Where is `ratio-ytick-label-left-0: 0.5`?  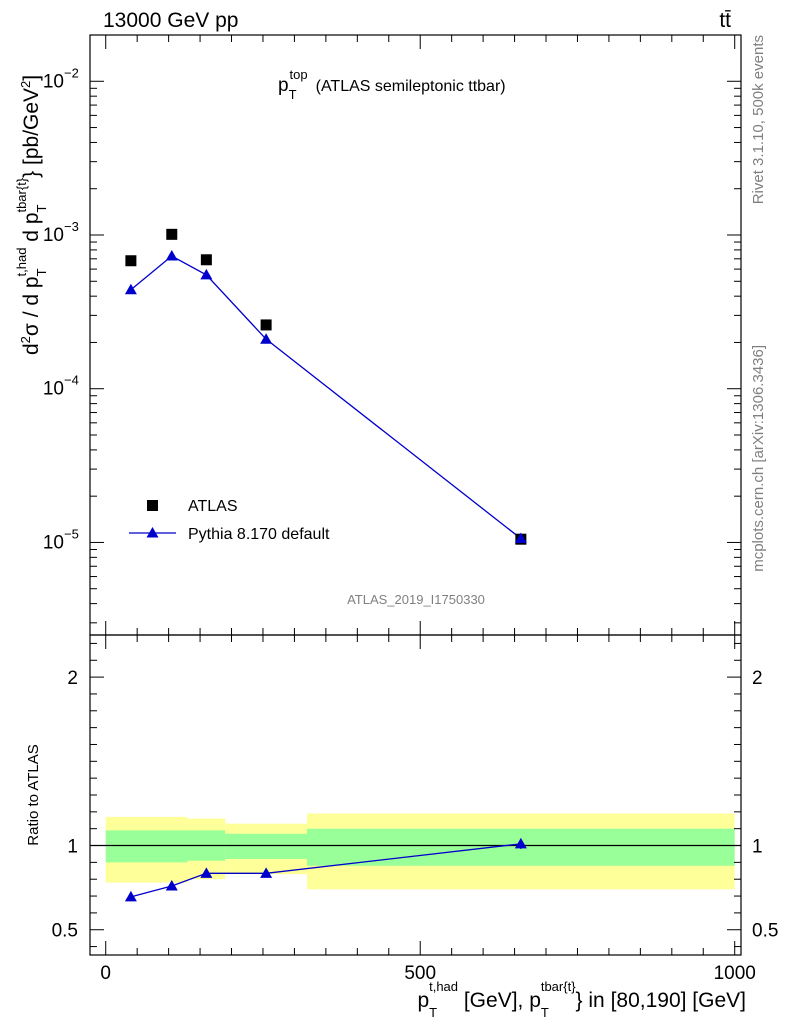 ratio-ytick-label-left-0: 0.5 is located at coordinates (65, 931).